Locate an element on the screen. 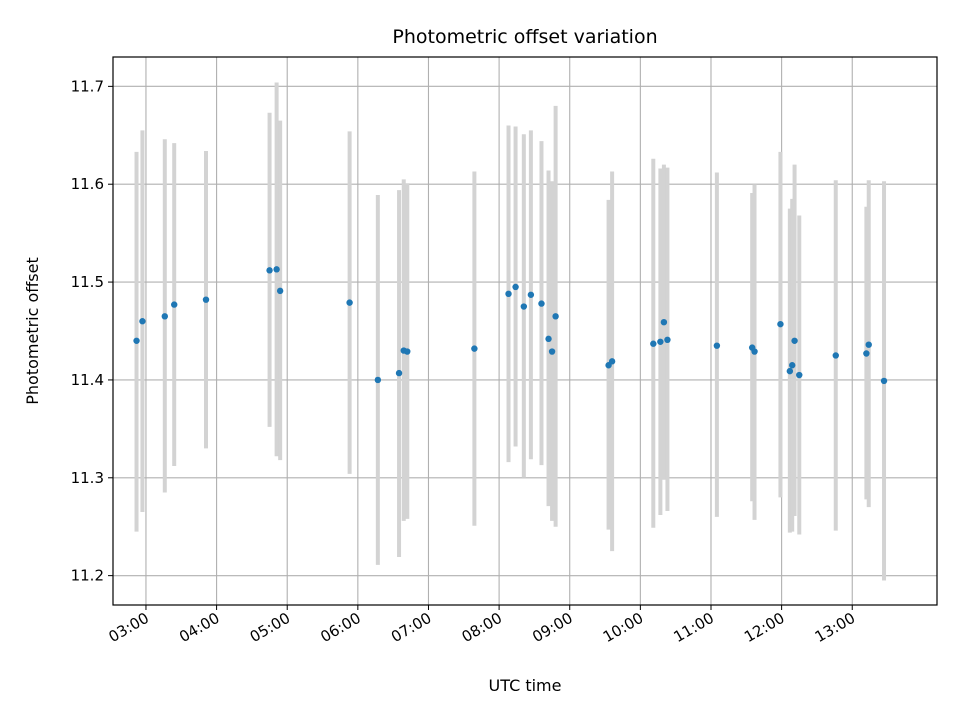 The image size is (960, 720). y-tick-label: 11.4 is located at coordinates (87, 380).